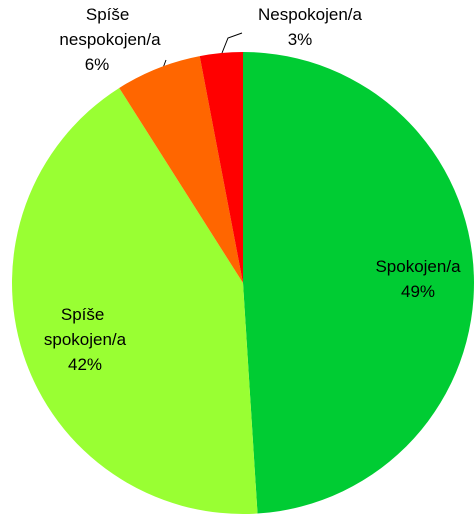  I want to click on slice-label: Spíše nespokojen/a, so click(110, 27).